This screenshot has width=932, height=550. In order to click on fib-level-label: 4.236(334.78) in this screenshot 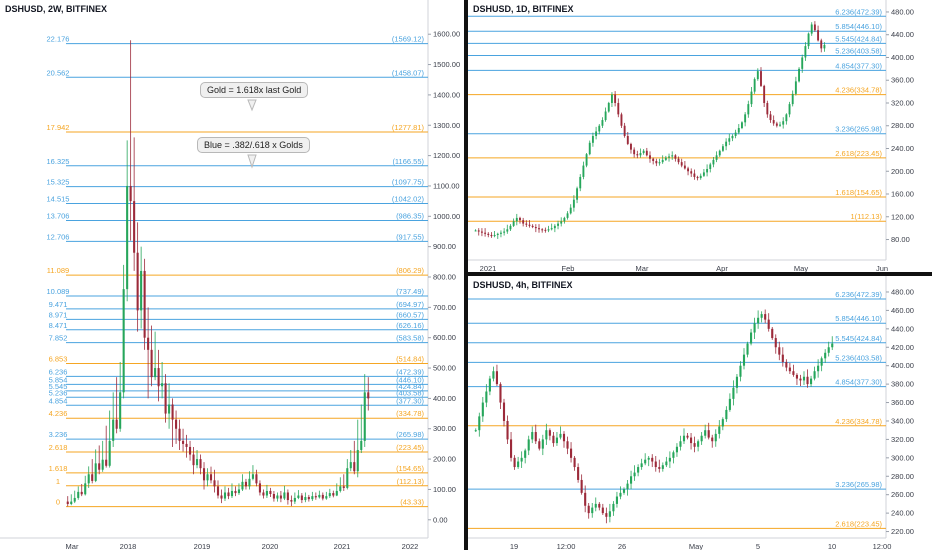, I will do `click(858, 421)`.